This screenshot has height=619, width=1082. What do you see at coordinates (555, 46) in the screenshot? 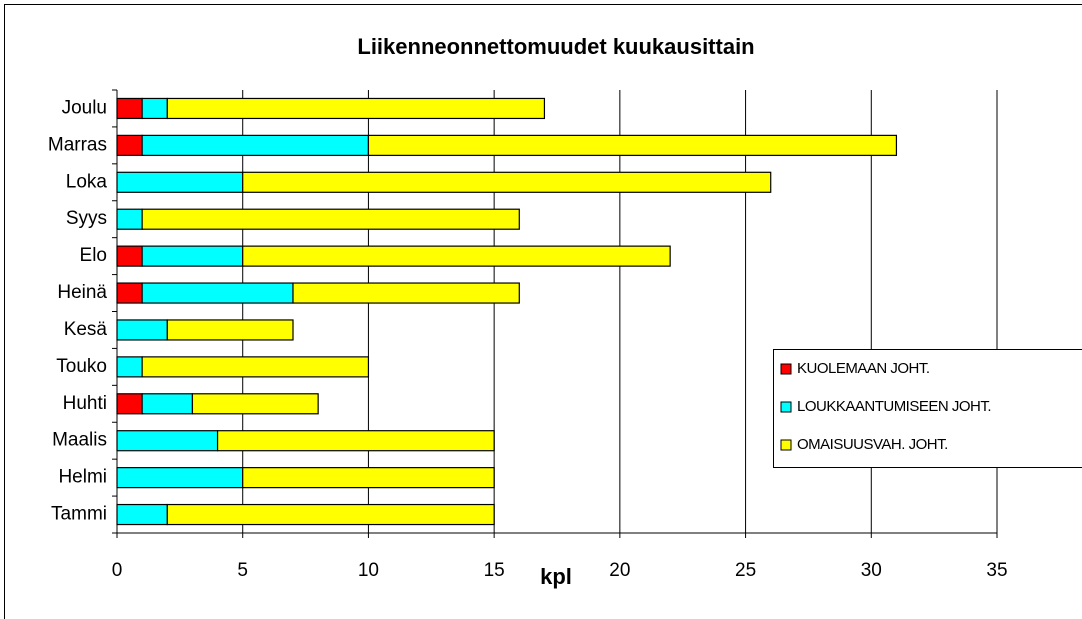
I see `chart-title: Liikenneonnettomuudet kuukausittain` at bounding box center [555, 46].